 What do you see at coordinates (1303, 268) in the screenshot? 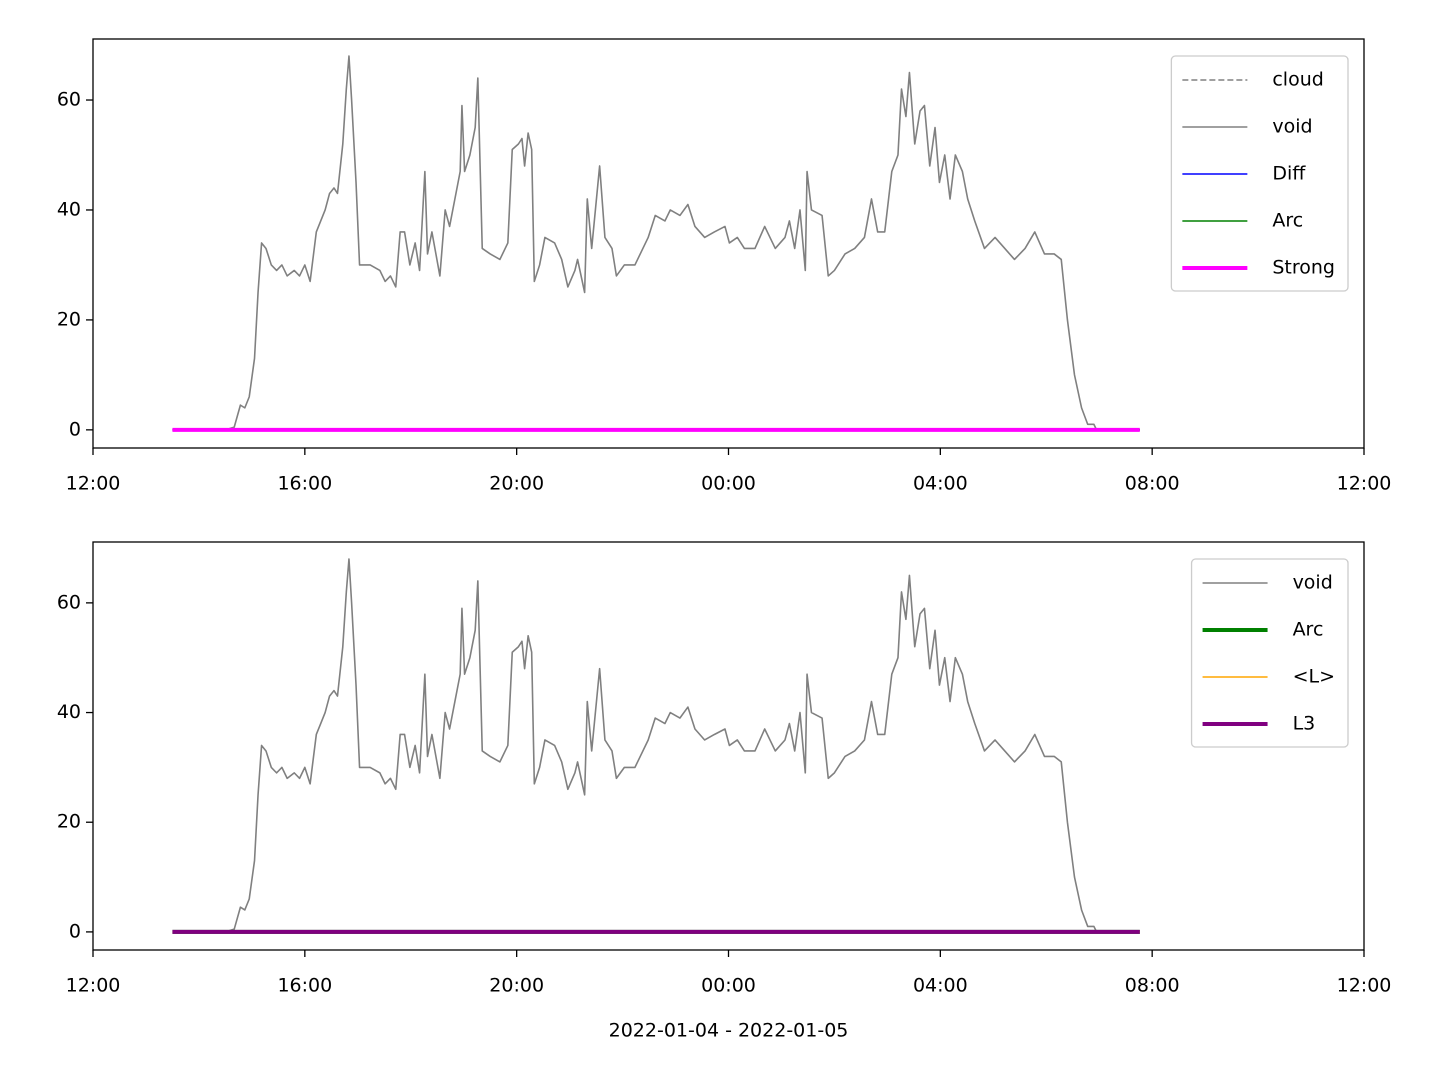
I see `legend-label: Strong` at bounding box center [1303, 268].